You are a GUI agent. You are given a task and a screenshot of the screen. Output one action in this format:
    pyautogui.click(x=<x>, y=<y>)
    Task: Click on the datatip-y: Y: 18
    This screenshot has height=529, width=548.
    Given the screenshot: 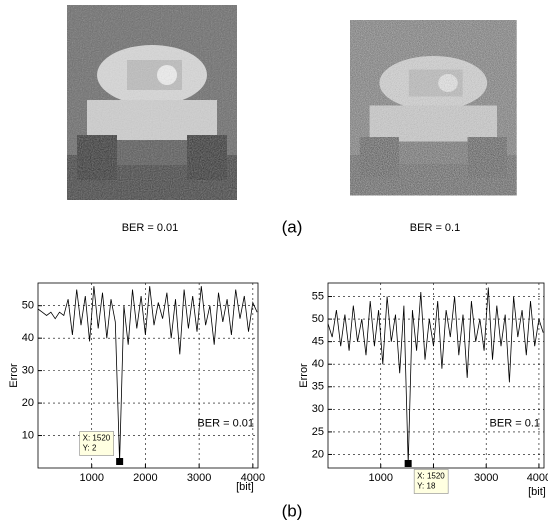 What is the action you would take?
    pyautogui.click(x=426, y=486)
    